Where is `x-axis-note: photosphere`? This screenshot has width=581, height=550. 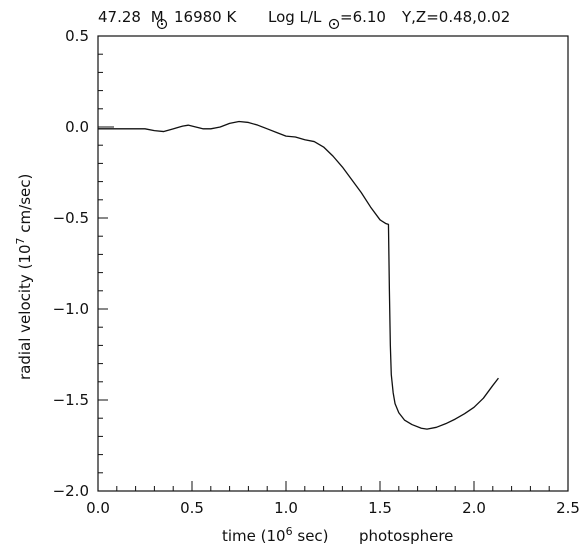 x-axis-note: photosphere is located at coordinates (406, 536).